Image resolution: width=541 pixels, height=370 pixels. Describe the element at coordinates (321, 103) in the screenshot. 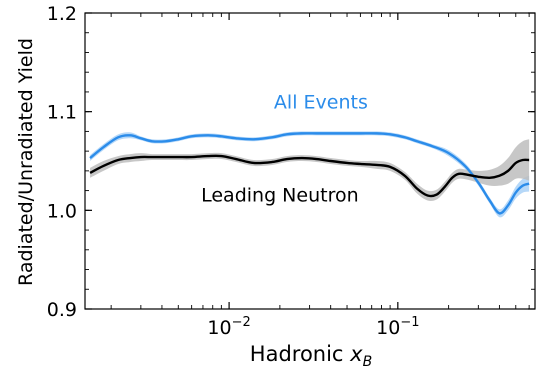

I see `annotation-0: All Events` at that location.